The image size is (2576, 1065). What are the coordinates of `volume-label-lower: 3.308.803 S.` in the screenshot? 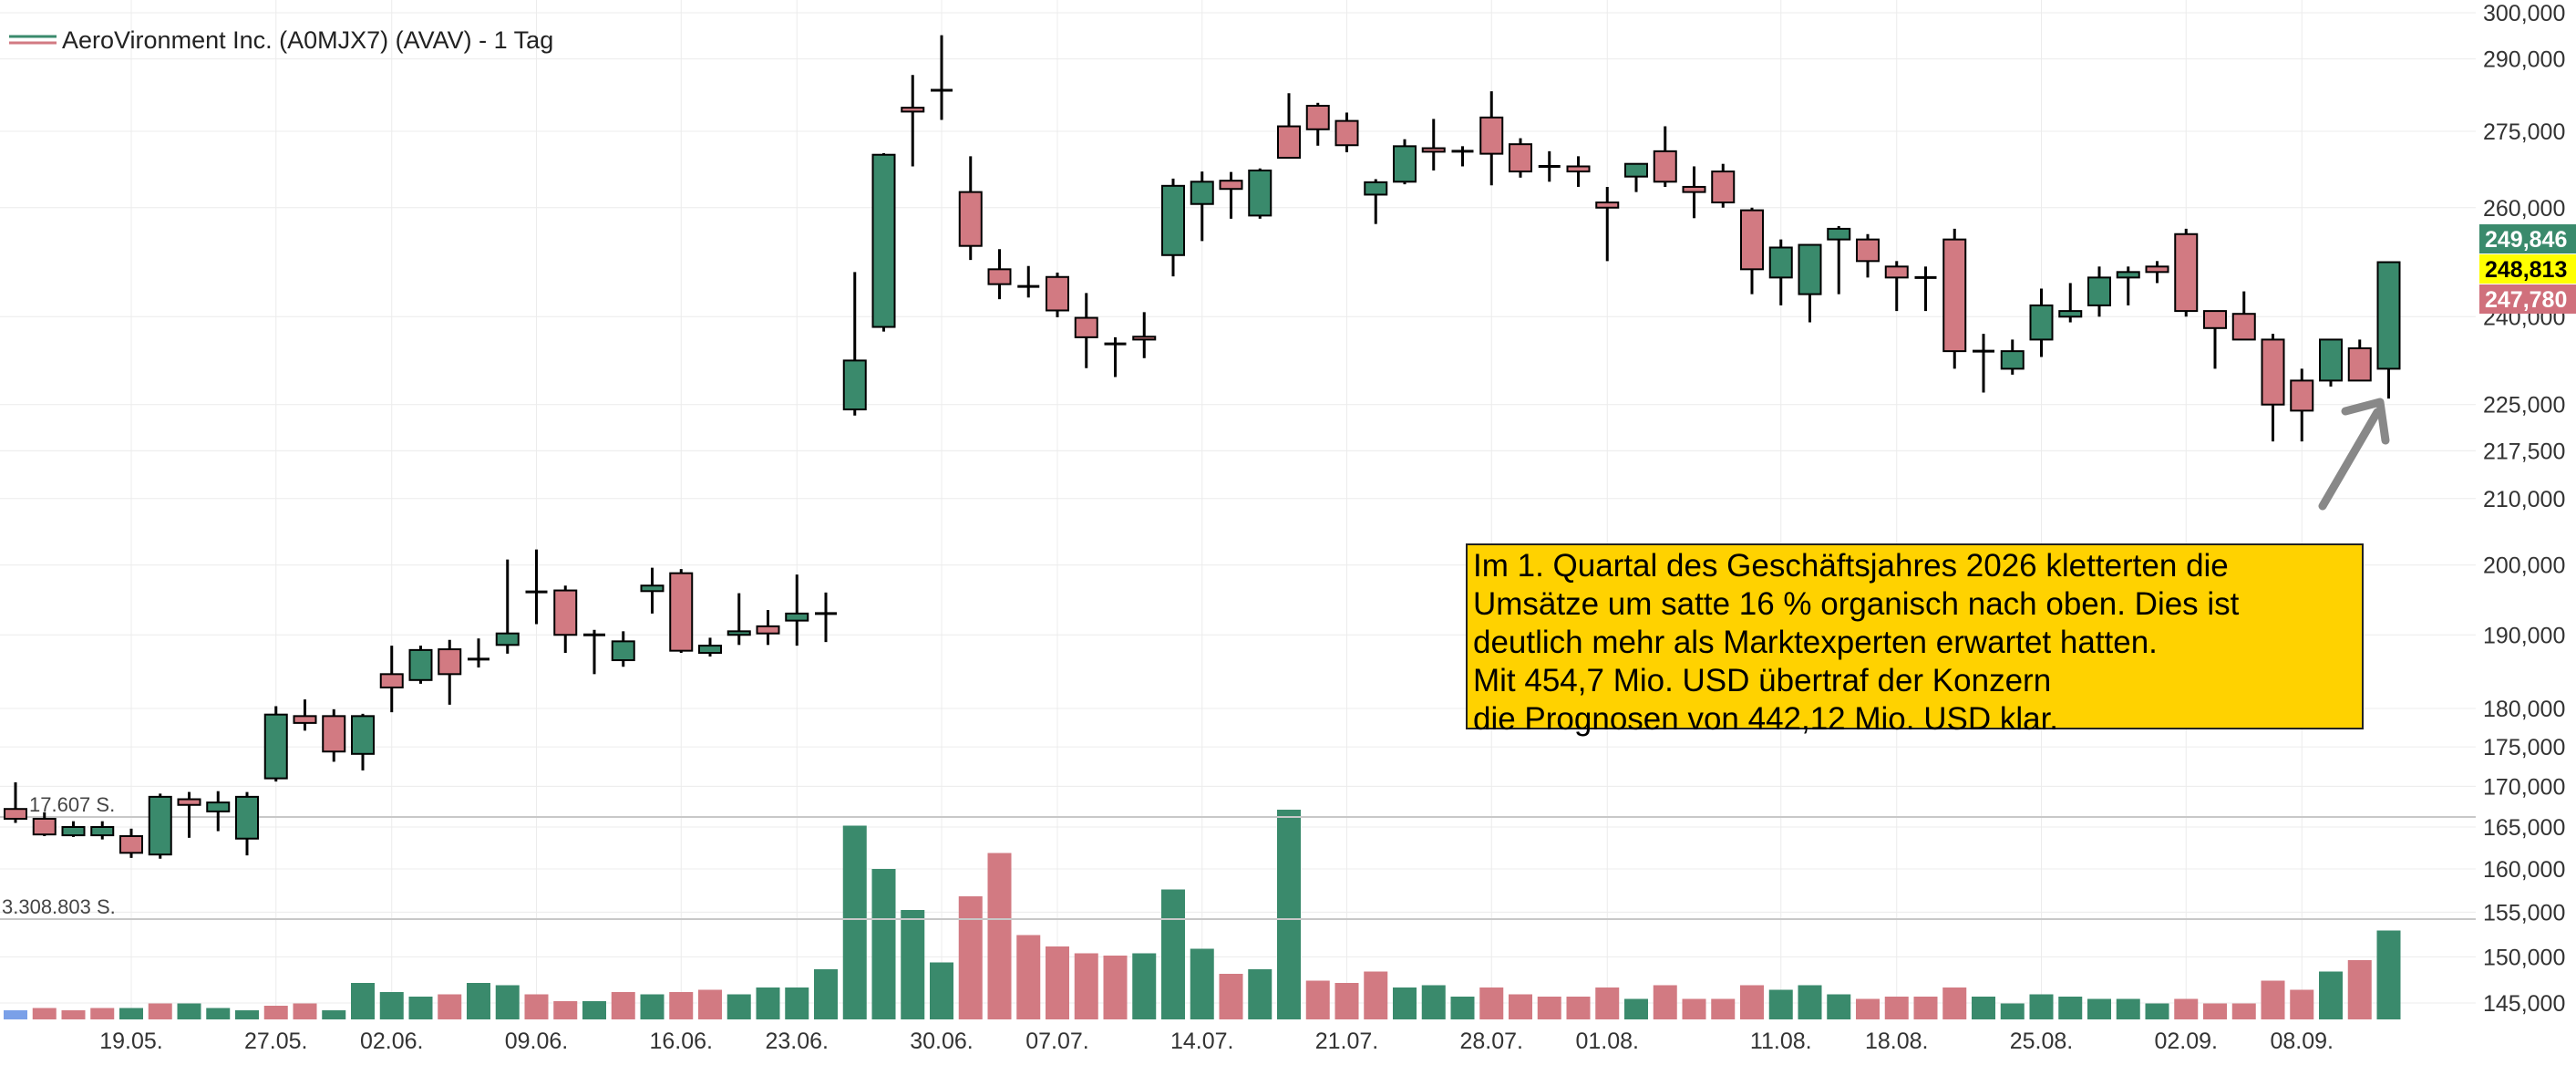 It's located at (59, 906).